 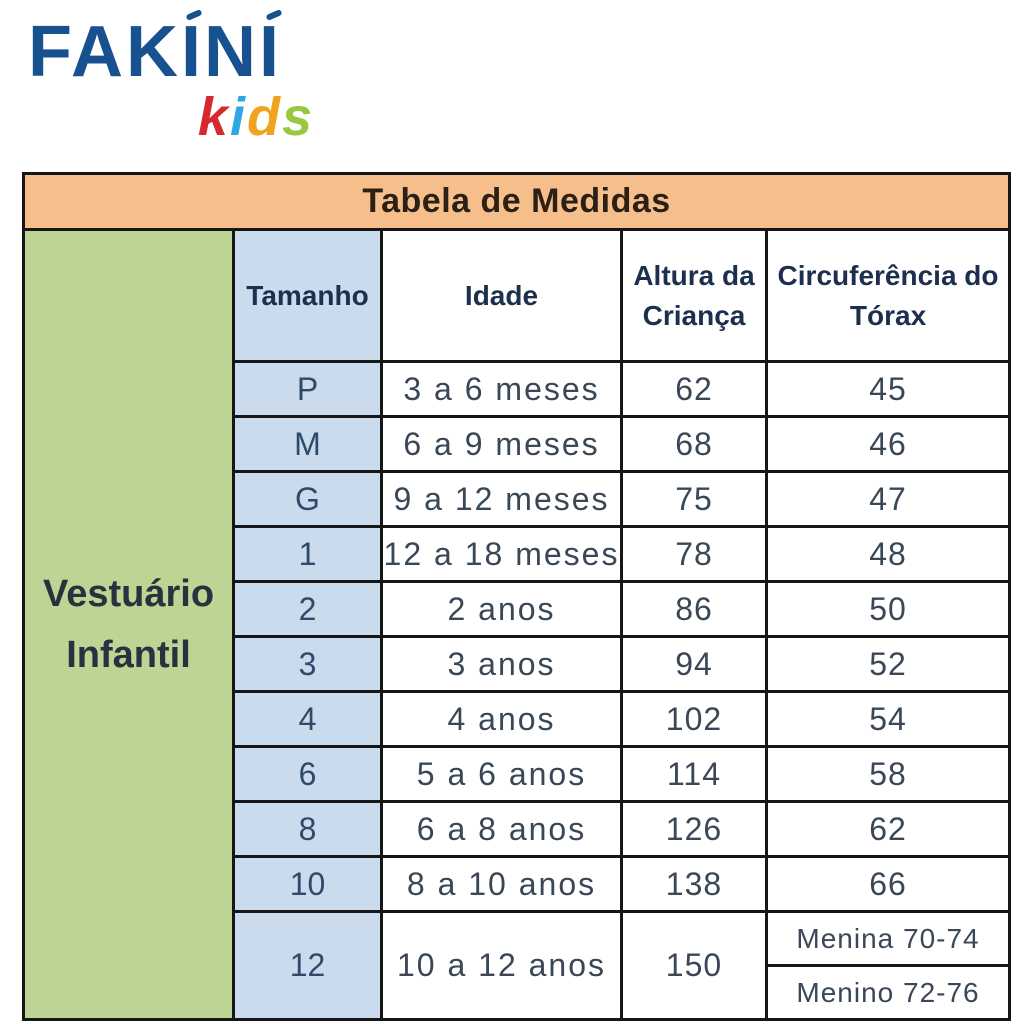 I want to click on logo-kids-letter-i: i, so click(x=238, y=117).